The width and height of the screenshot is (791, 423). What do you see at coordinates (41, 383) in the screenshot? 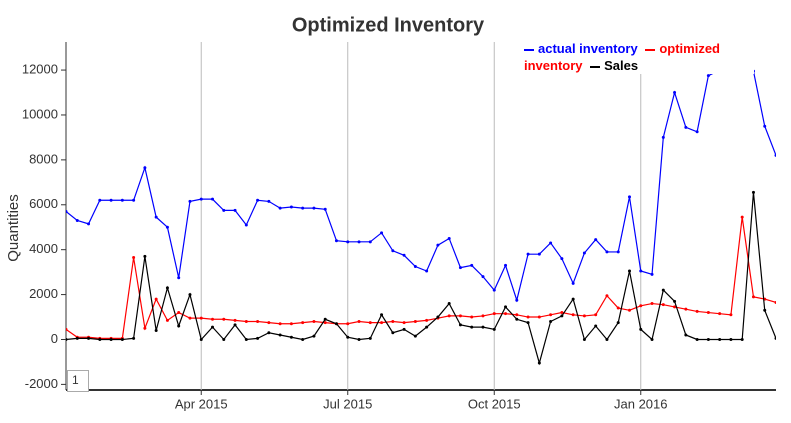
I see `y-tick-label: -2000` at bounding box center [41, 383].